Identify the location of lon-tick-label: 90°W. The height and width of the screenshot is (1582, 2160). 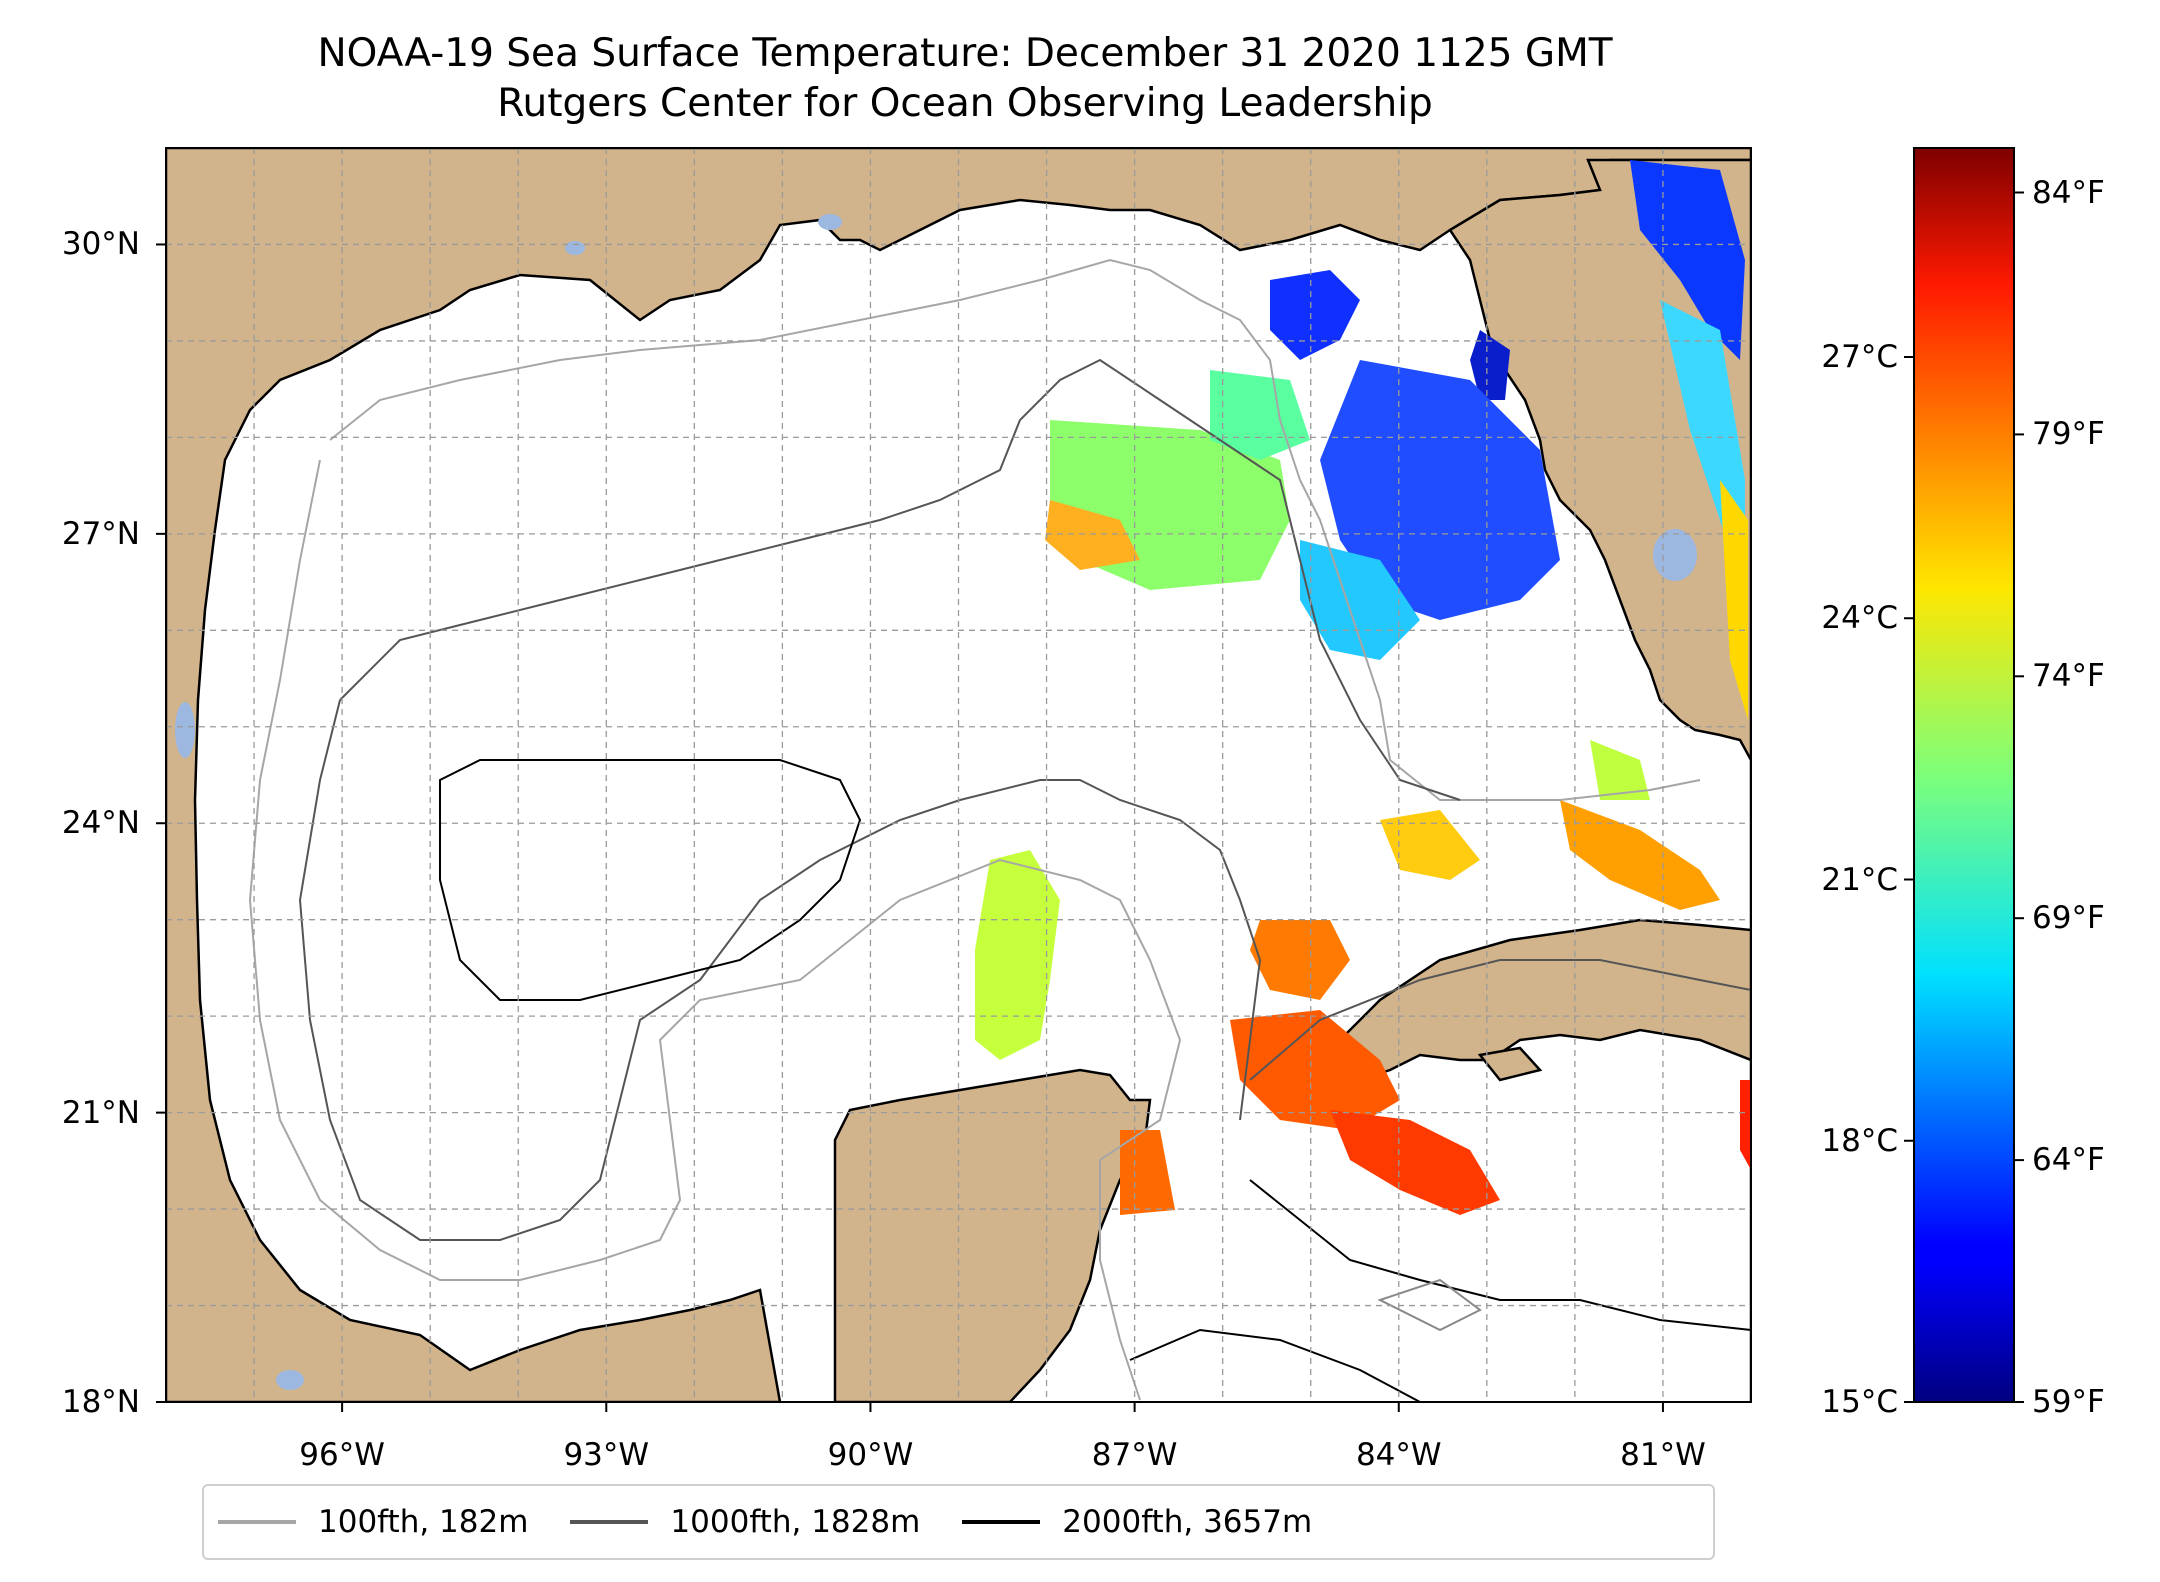
(870, 1455).